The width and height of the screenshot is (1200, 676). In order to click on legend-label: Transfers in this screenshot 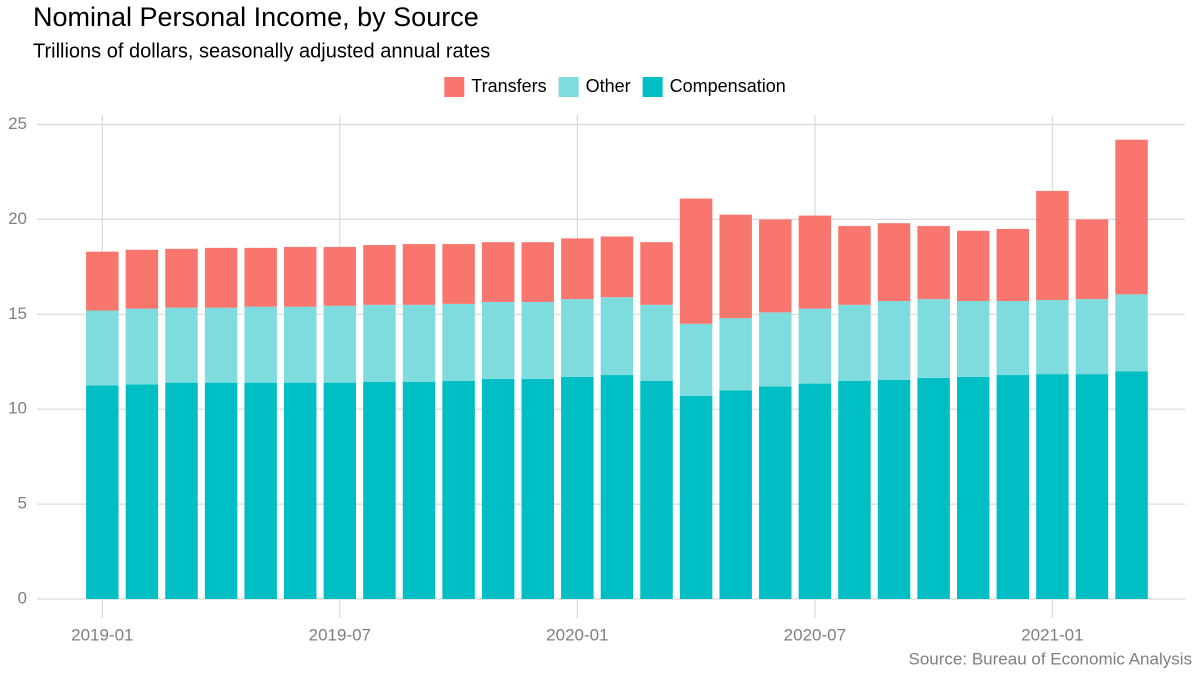, I will do `click(508, 86)`.